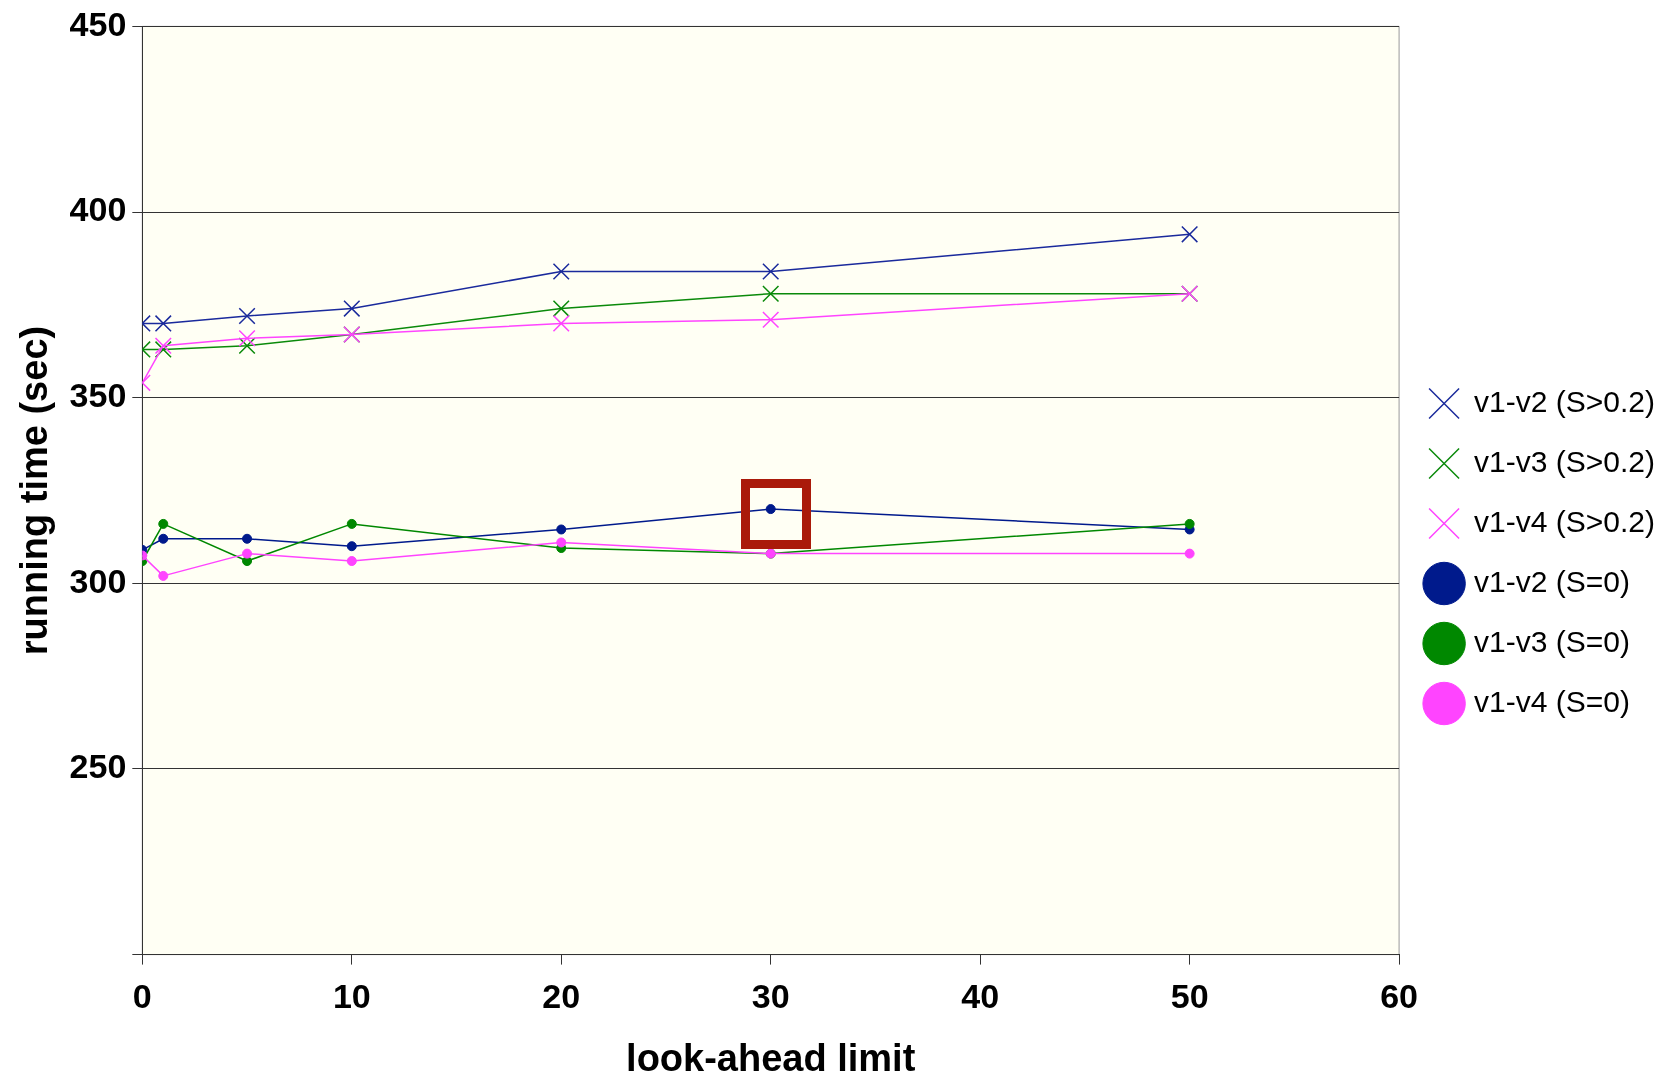 This screenshot has width=1670, height=1092. What do you see at coordinates (1565, 521) in the screenshot?
I see `legend-label: v1-v4 (S>0.2)` at bounding box center [1565, 521].